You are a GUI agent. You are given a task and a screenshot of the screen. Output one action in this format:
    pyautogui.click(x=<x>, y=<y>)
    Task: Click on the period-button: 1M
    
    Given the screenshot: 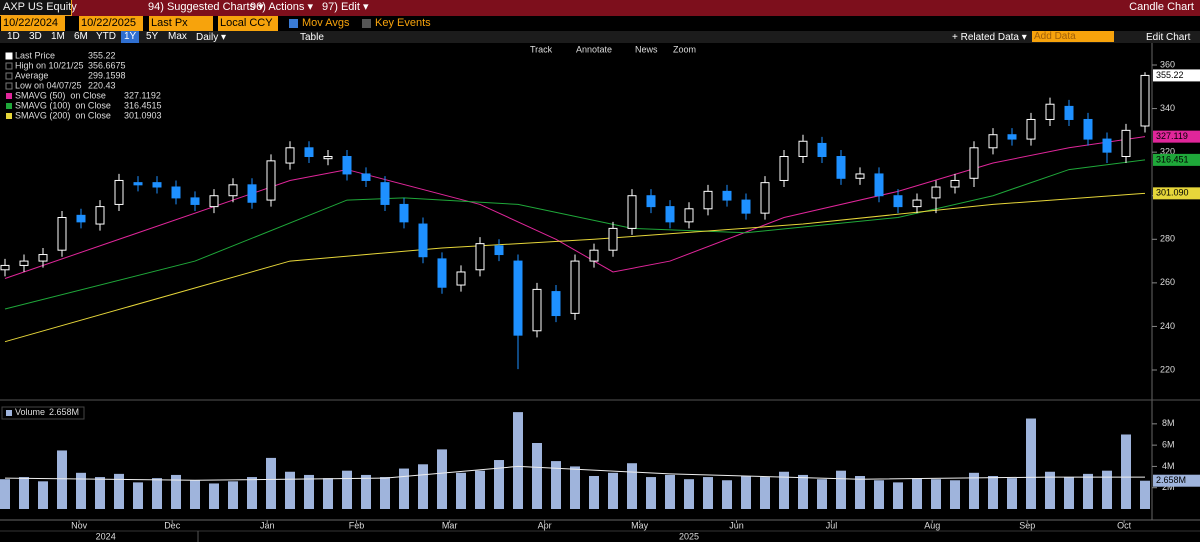 What is the action you would take?
    pyautogui.click(x=58, y=36)
    